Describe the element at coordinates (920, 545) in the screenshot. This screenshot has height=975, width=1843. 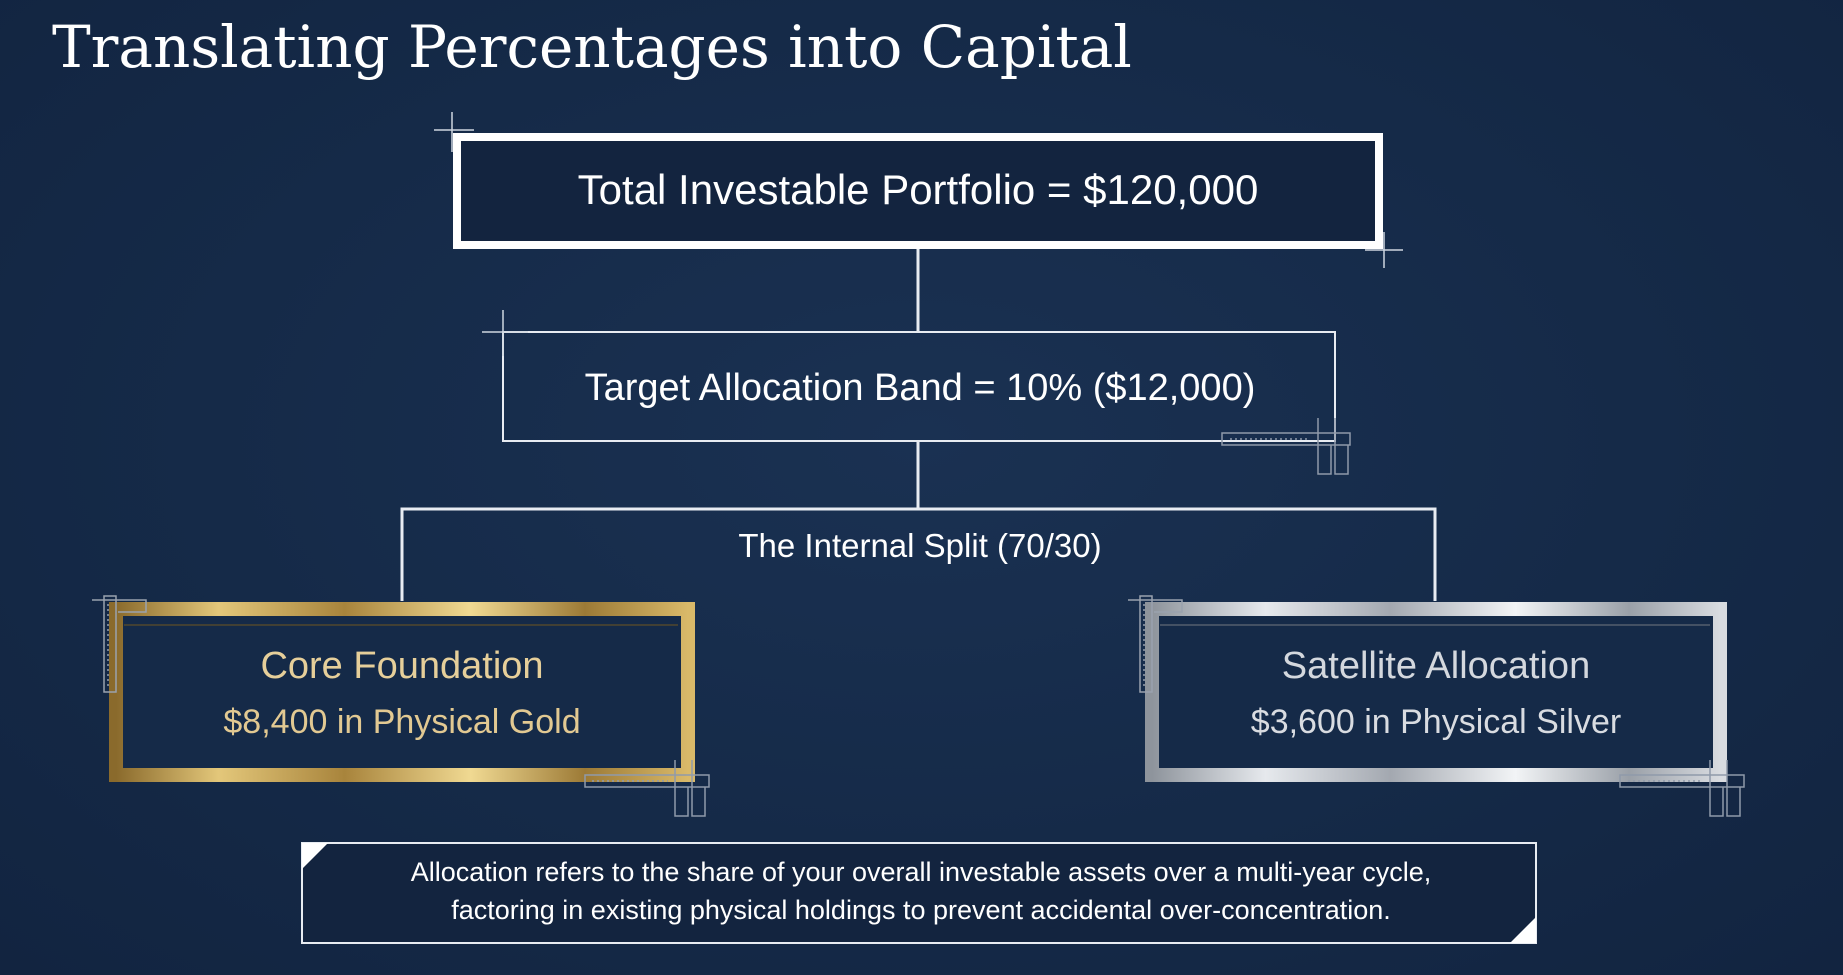
I see `internal-split-label: The Internal Split (70/30)` at that location.